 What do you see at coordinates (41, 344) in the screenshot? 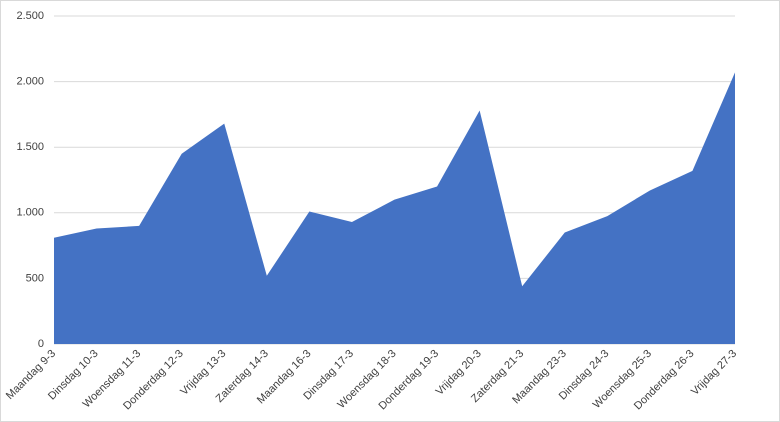
I see `y-tick-label: 0` at bounding box center [41, 344].